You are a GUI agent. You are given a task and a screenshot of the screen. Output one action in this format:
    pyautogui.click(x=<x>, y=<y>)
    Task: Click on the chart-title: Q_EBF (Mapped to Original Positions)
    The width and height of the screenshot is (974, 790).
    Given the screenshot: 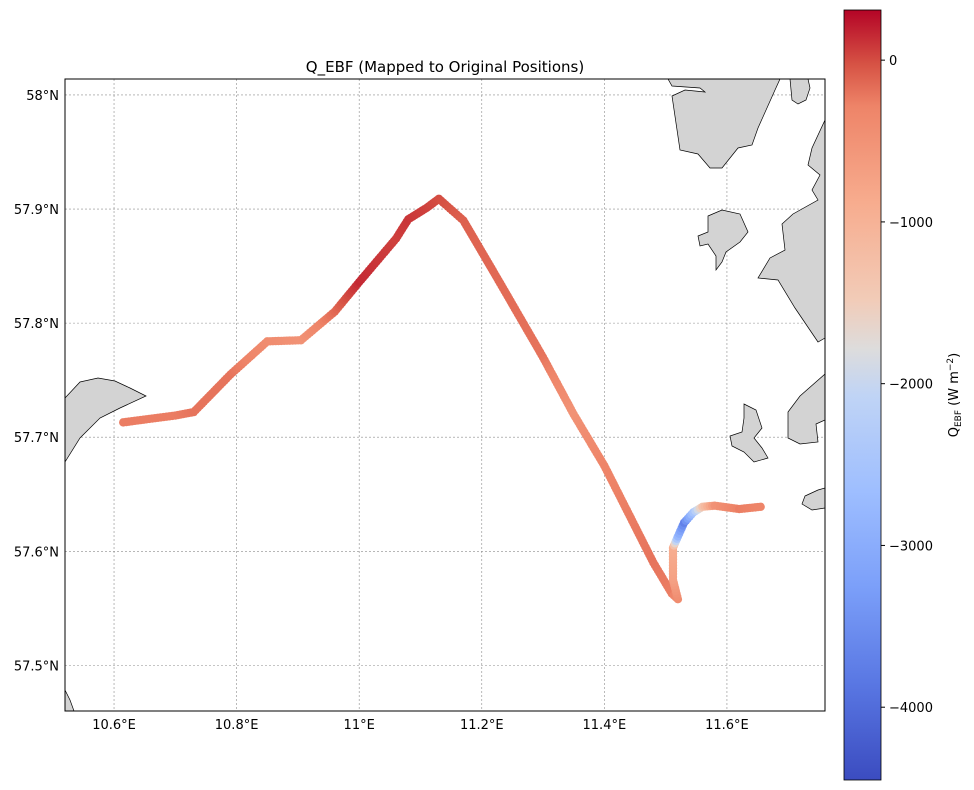 What is the action you would take?
    pyautogui.click(x=445, y=67)
    